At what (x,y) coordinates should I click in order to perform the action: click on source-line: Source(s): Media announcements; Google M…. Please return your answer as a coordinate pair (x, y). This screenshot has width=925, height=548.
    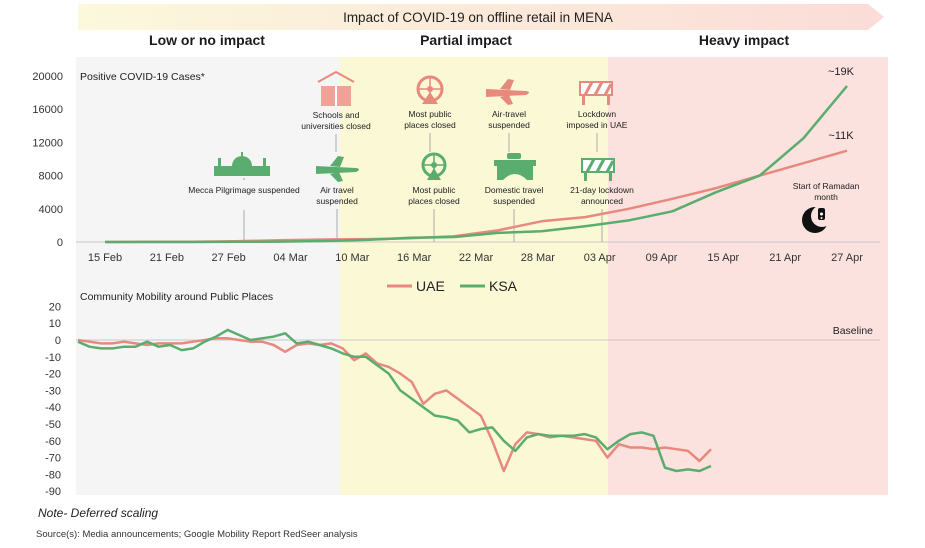
    Looking at the image, I should click on (197, 534).